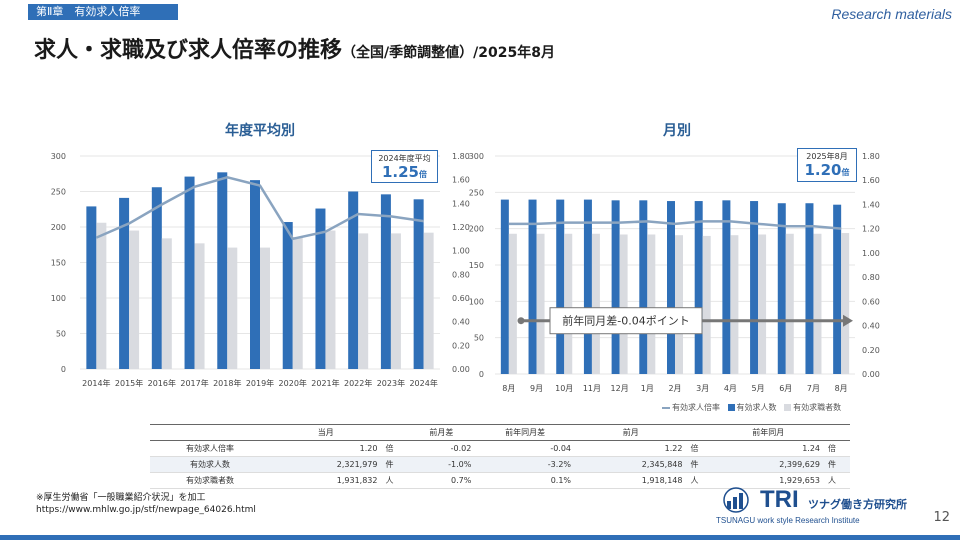  I want to click on cell-yoy: -3.2%, so click(525, 464).